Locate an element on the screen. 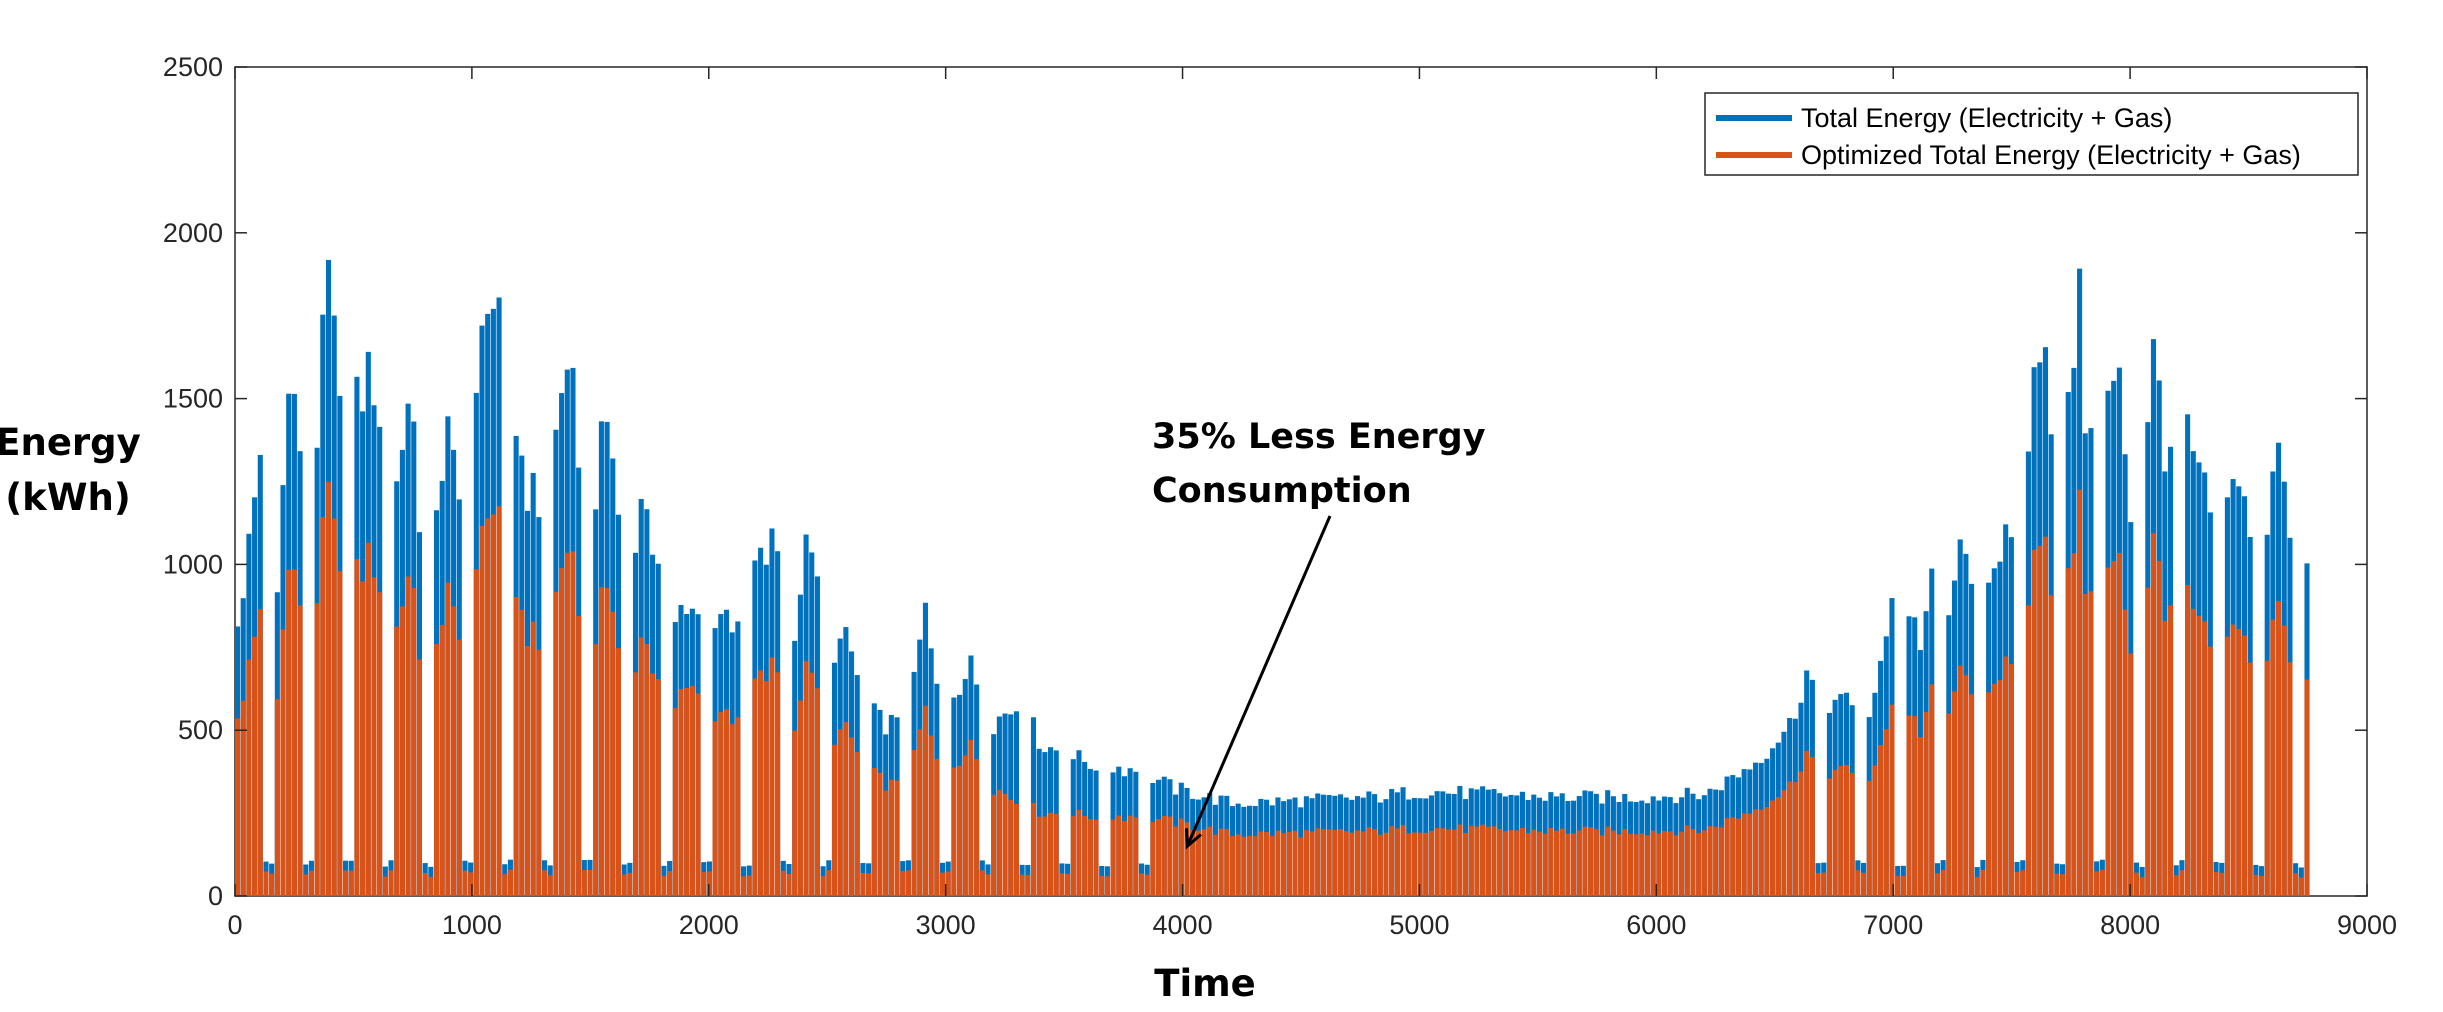 This screenshot has width=2443, height=1012. annotation: 35% Less Energy Consumption is located at coordinates (1319, 633).